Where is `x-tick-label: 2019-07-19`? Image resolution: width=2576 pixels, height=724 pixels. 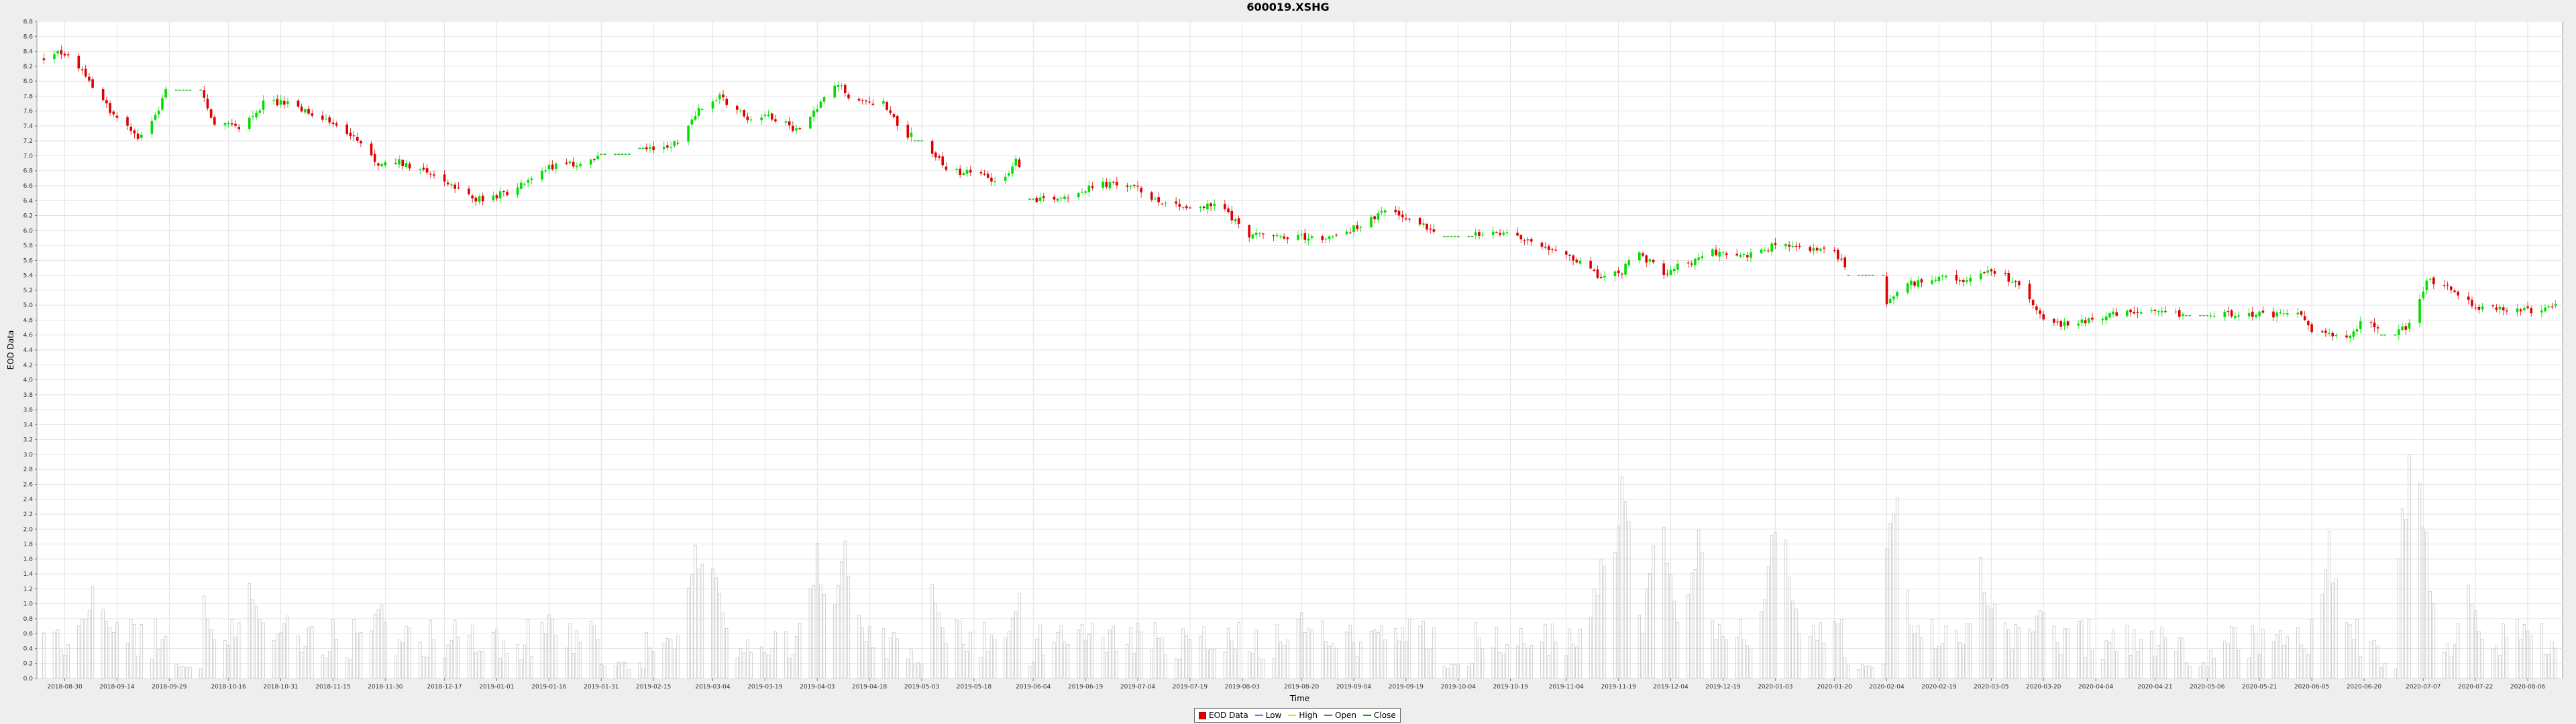
x-tick-label: 2019-07-19 is located at coordinates (1190, 687).